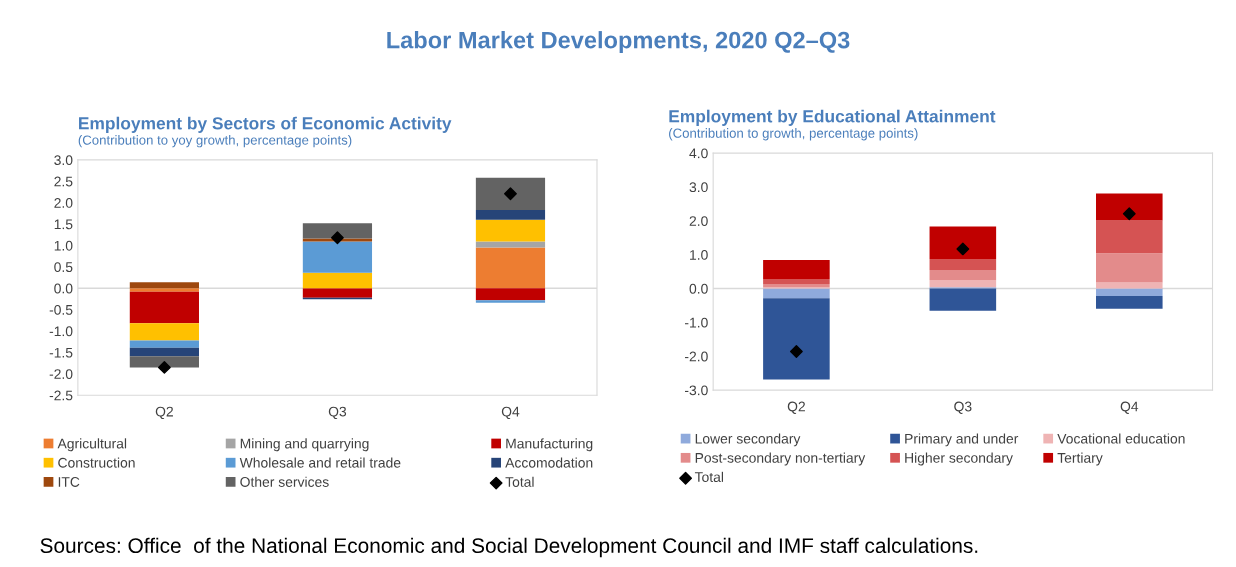 This screenshot has height=567, width=1236. Describe the element at coordinates (959, 459) in the screenshot. I see `legend-label: Higher secondary` at that location.